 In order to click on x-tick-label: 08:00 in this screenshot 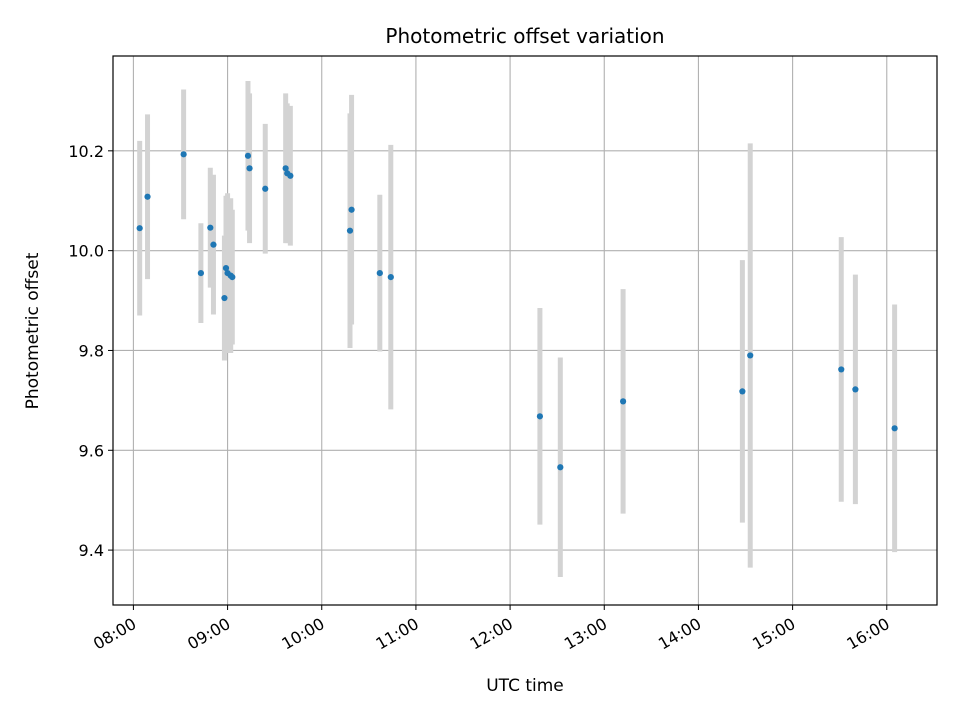, I will do `click(114, 634)`.